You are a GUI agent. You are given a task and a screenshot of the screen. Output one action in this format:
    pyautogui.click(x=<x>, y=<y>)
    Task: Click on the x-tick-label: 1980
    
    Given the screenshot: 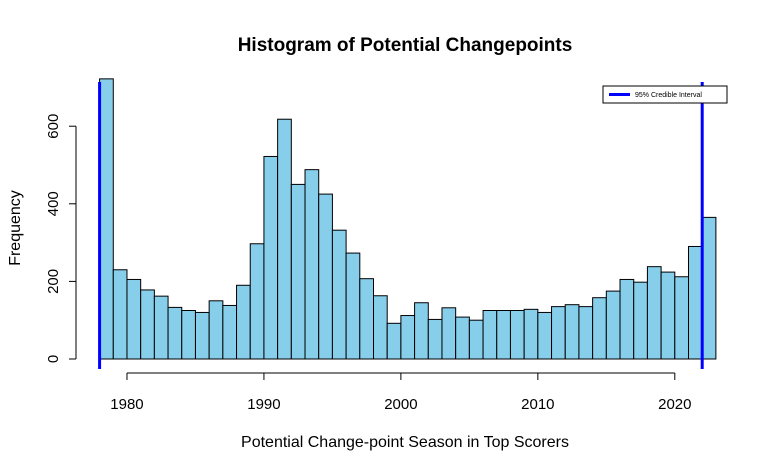 What is the action you would take?
    pyautogui.click(x=126, y=404)
    